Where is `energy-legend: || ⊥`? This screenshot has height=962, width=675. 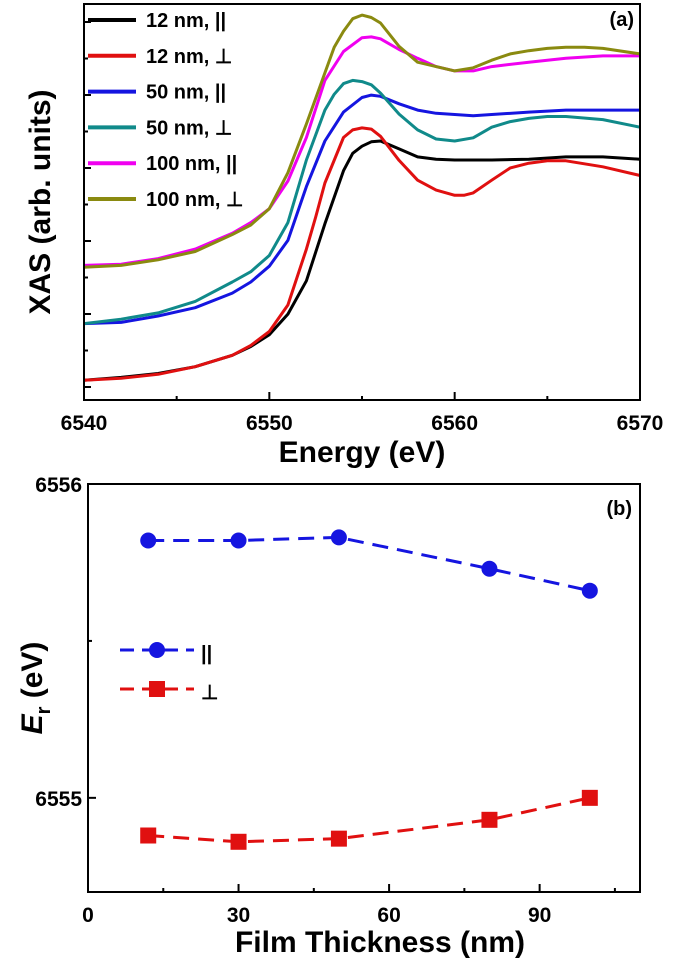
energy-legend: || ⊥ is located at coordinates (169, 673).